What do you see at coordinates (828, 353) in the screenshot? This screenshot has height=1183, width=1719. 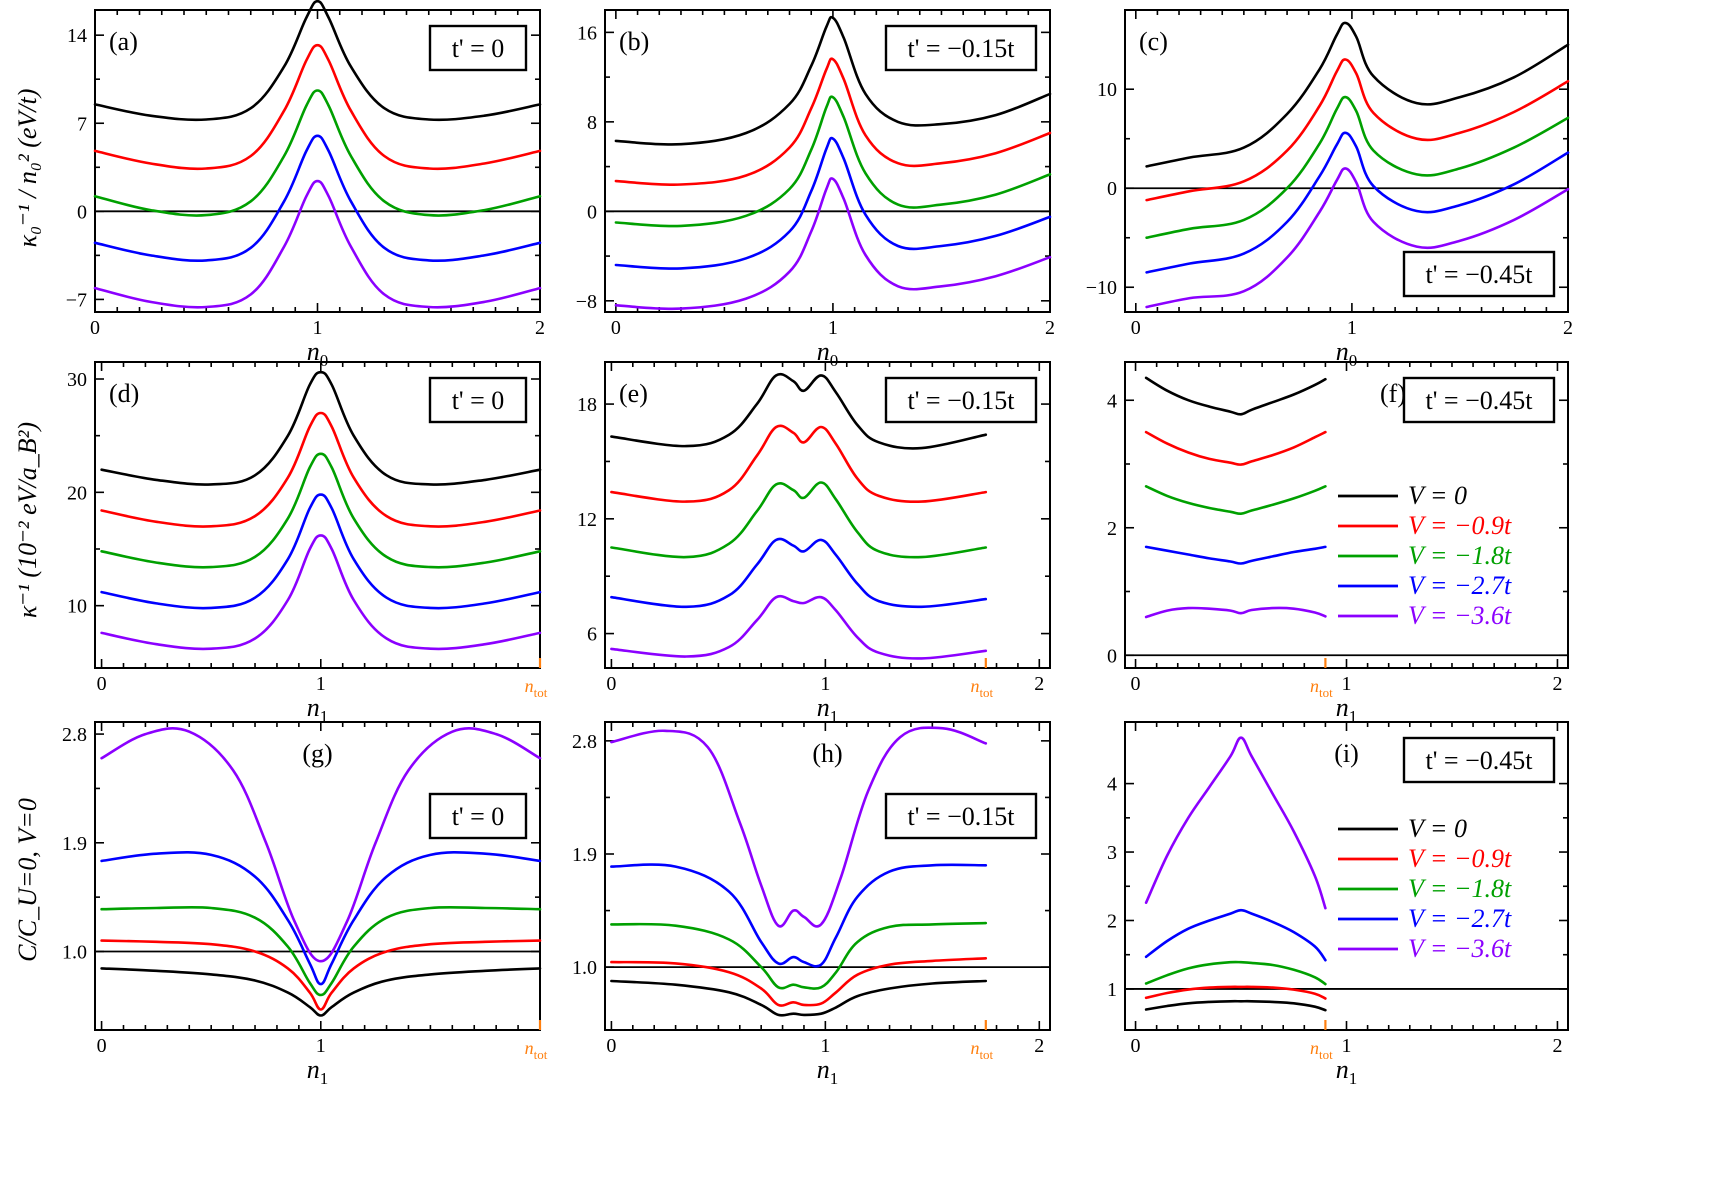 I see `x-axis-label: n0` at bounding box center [828, 353].